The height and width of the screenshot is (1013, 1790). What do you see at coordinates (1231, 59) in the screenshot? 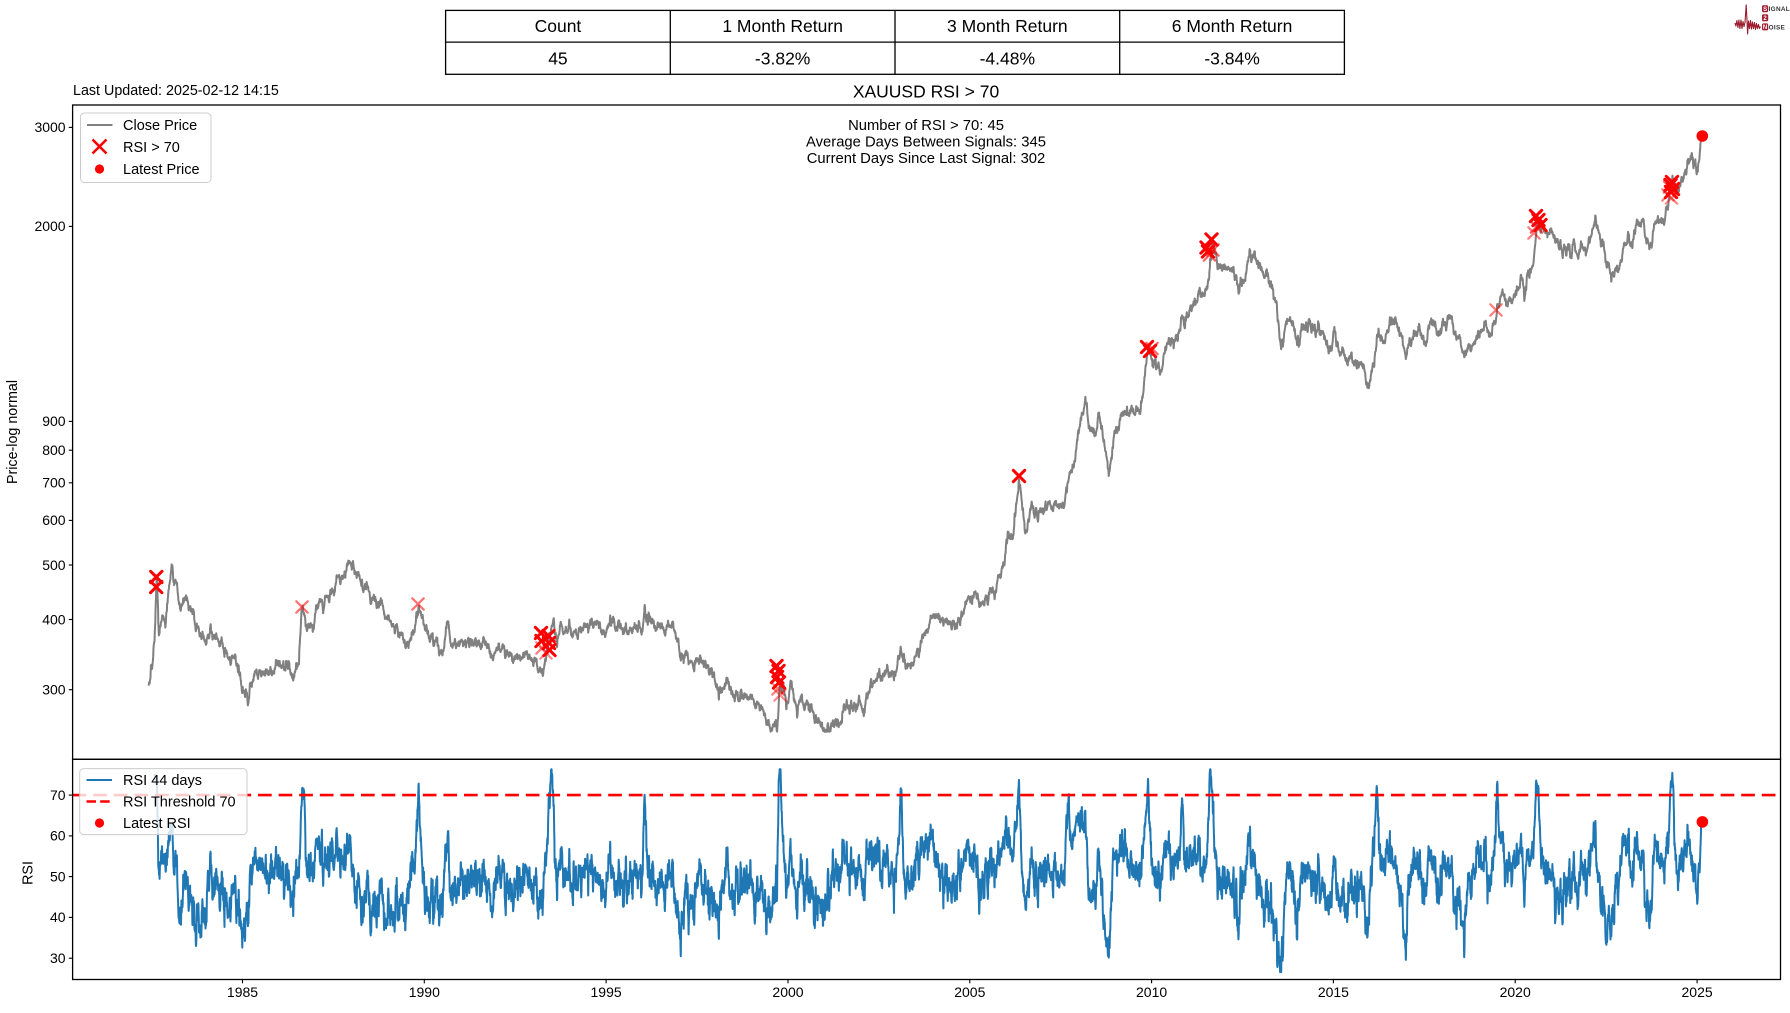
I see `svg-text: -3.84%` at bounding box center [1231, 59].